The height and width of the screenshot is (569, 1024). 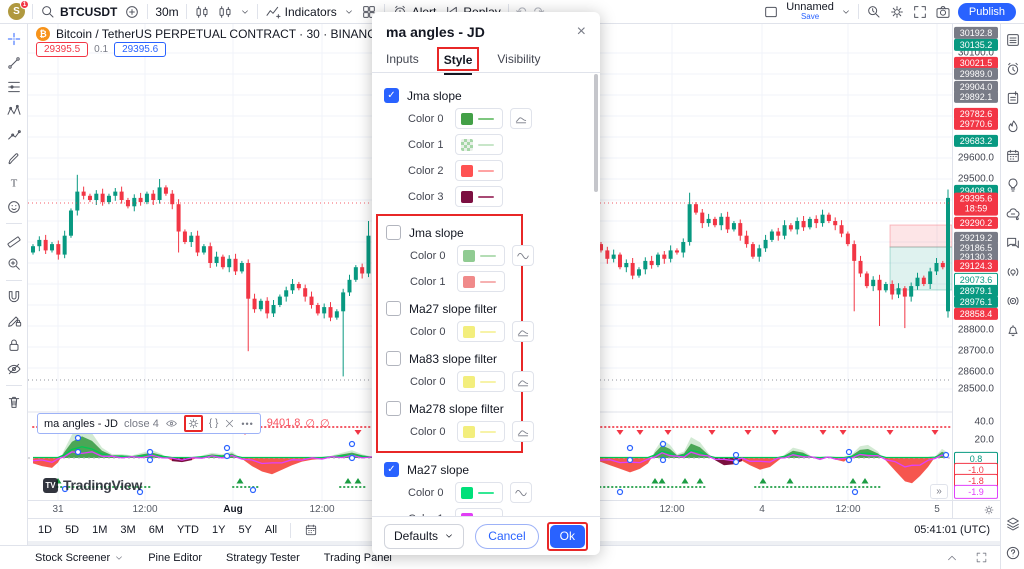 I want to click on bell-icon, so click(x=1013, y=330).